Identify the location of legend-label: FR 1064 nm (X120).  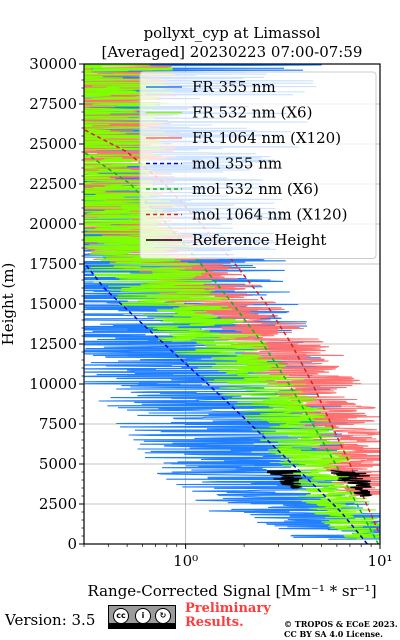
(266, 138).